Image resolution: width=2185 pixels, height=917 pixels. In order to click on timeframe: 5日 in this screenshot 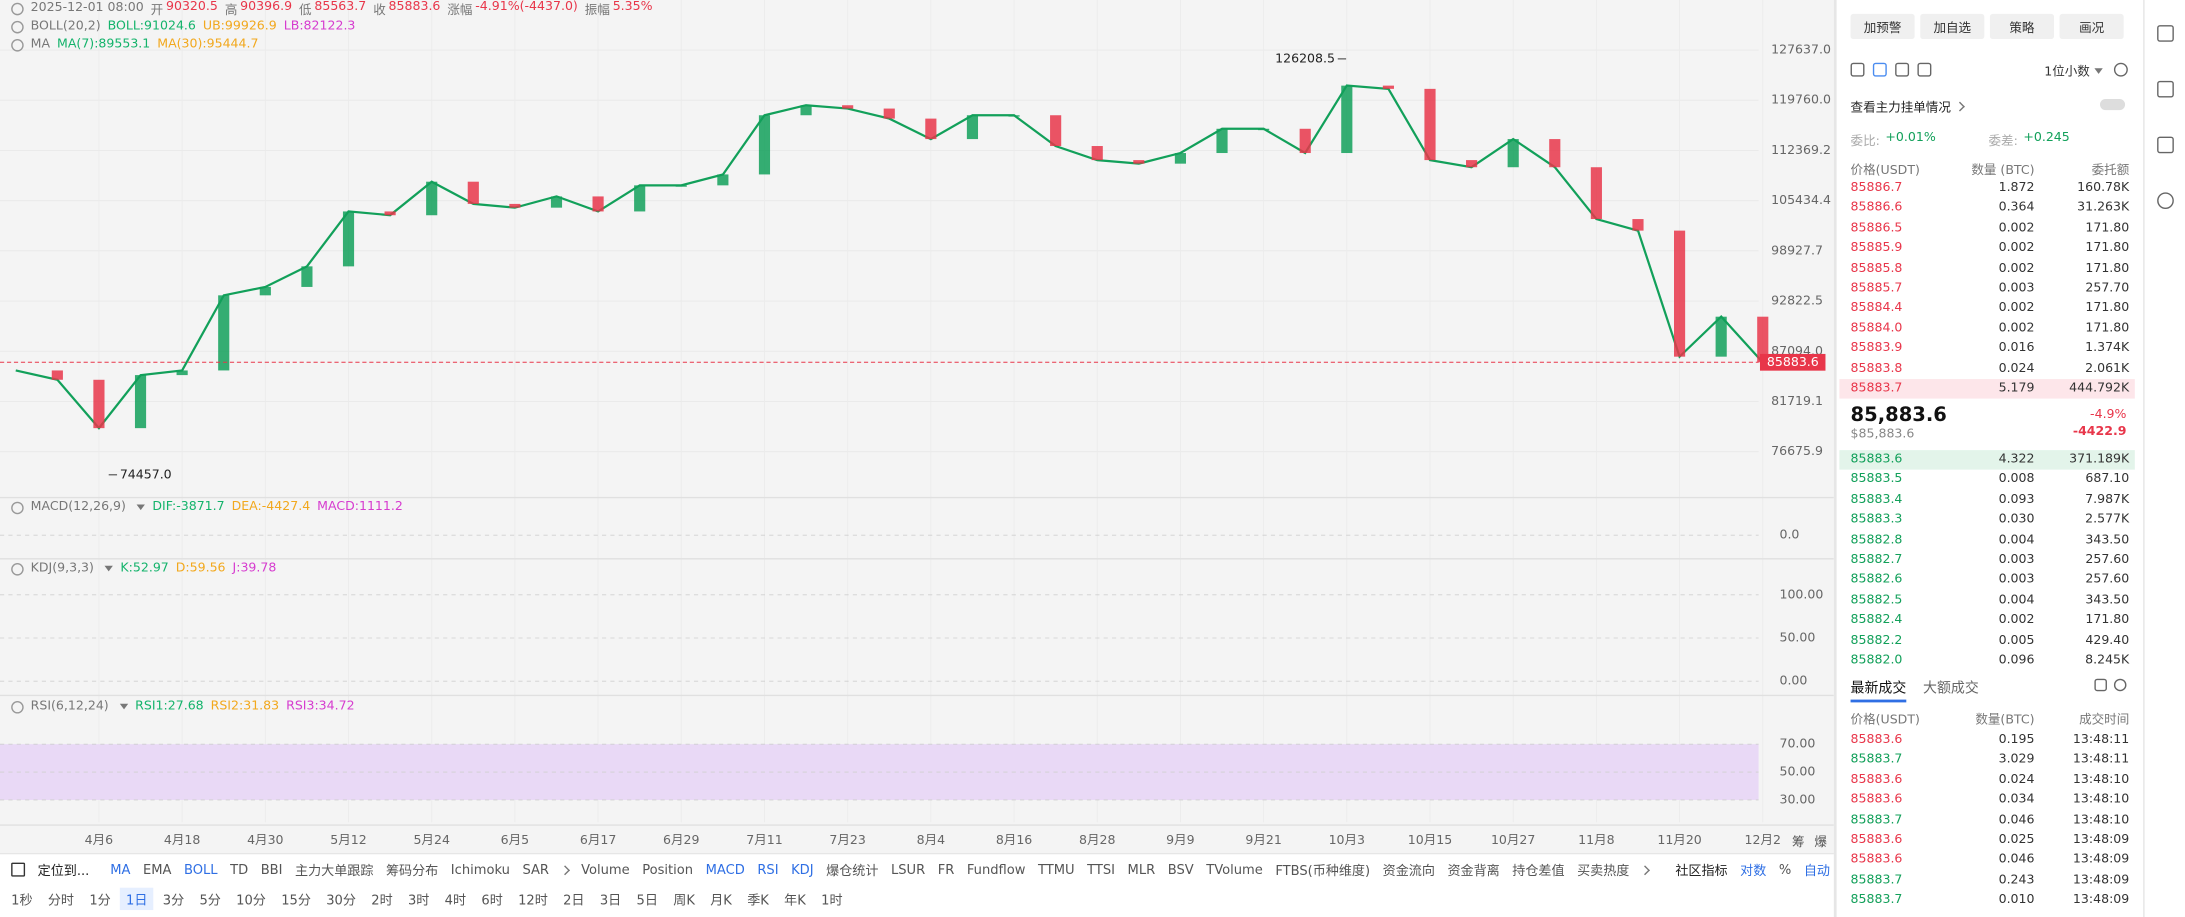, I will do `click(647, 901)`.